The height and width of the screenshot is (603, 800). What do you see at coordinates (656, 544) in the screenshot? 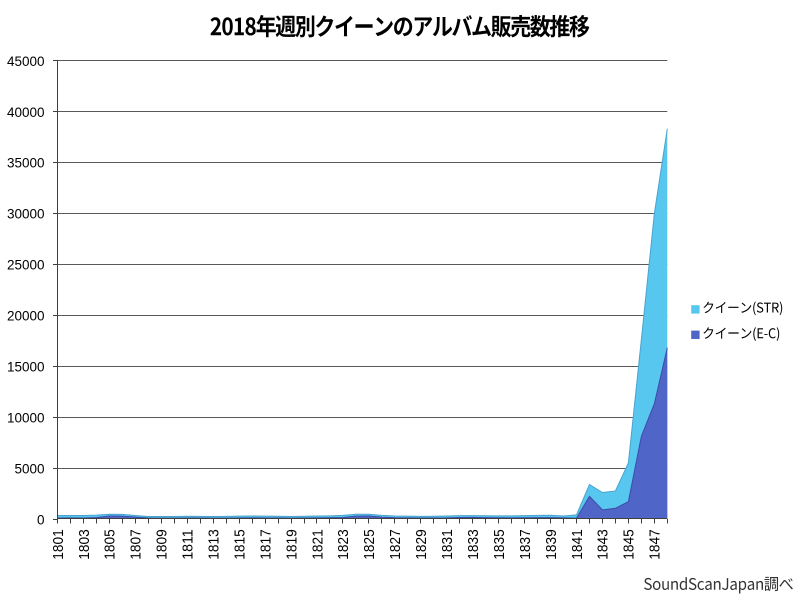
I see `svg-text: 1847` at bounding box center [656, 544].